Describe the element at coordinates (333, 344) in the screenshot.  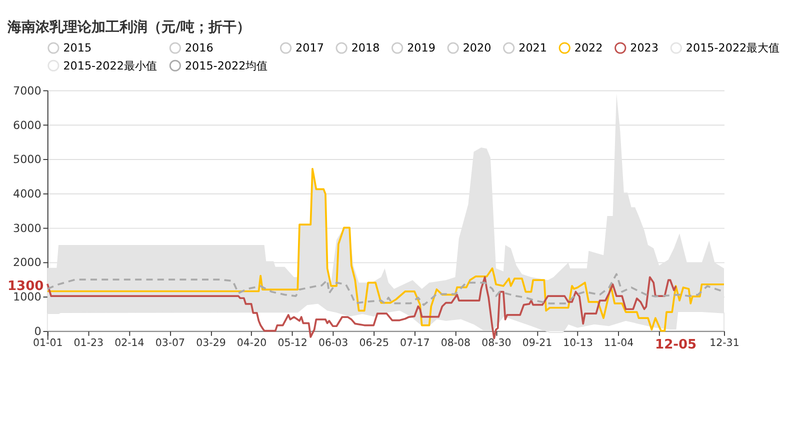
I see `x-tick-label: 06-03` at that location.